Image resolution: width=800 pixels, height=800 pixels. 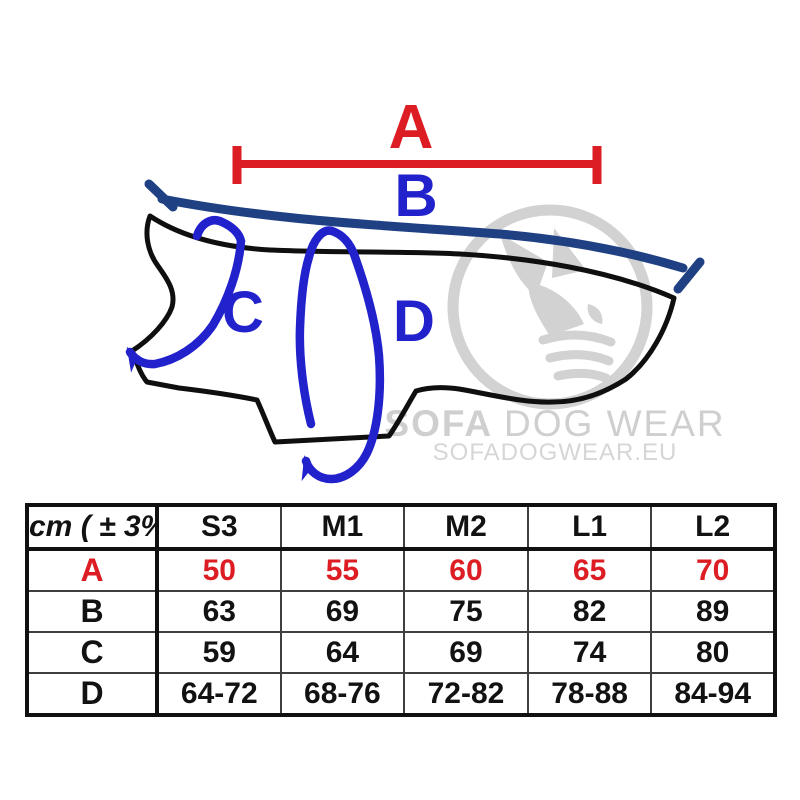 What do you see at coordinates (555, 452) in the screenshot?
I see `watermark-url-text: SOFADOGWEAR.EU` at bounding box center [555, 452].